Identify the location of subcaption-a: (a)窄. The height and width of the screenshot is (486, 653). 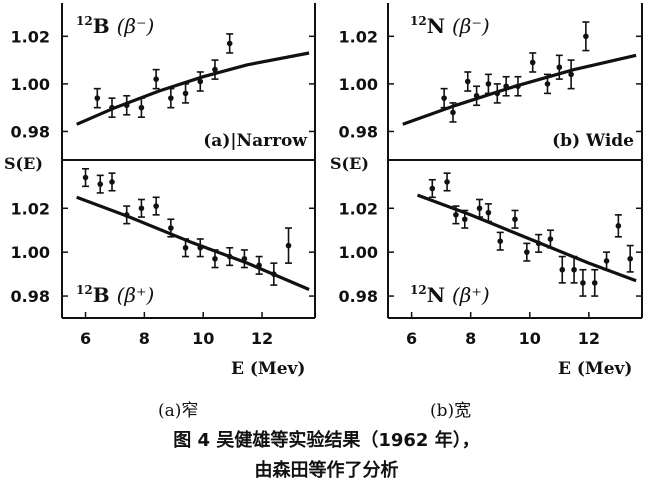
(178, 411).